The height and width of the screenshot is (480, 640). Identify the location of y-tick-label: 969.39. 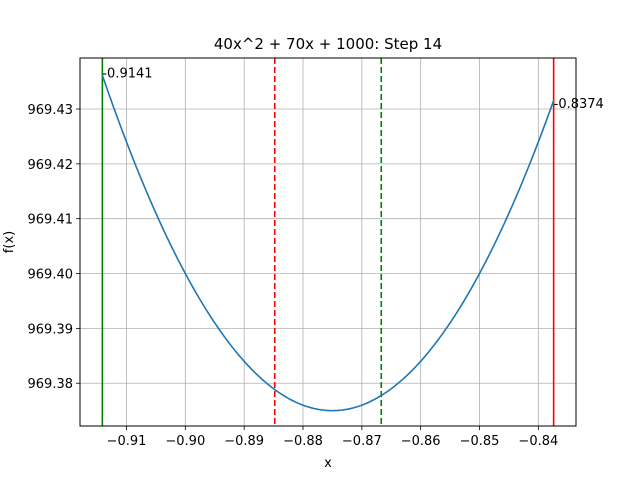
(51, 329).